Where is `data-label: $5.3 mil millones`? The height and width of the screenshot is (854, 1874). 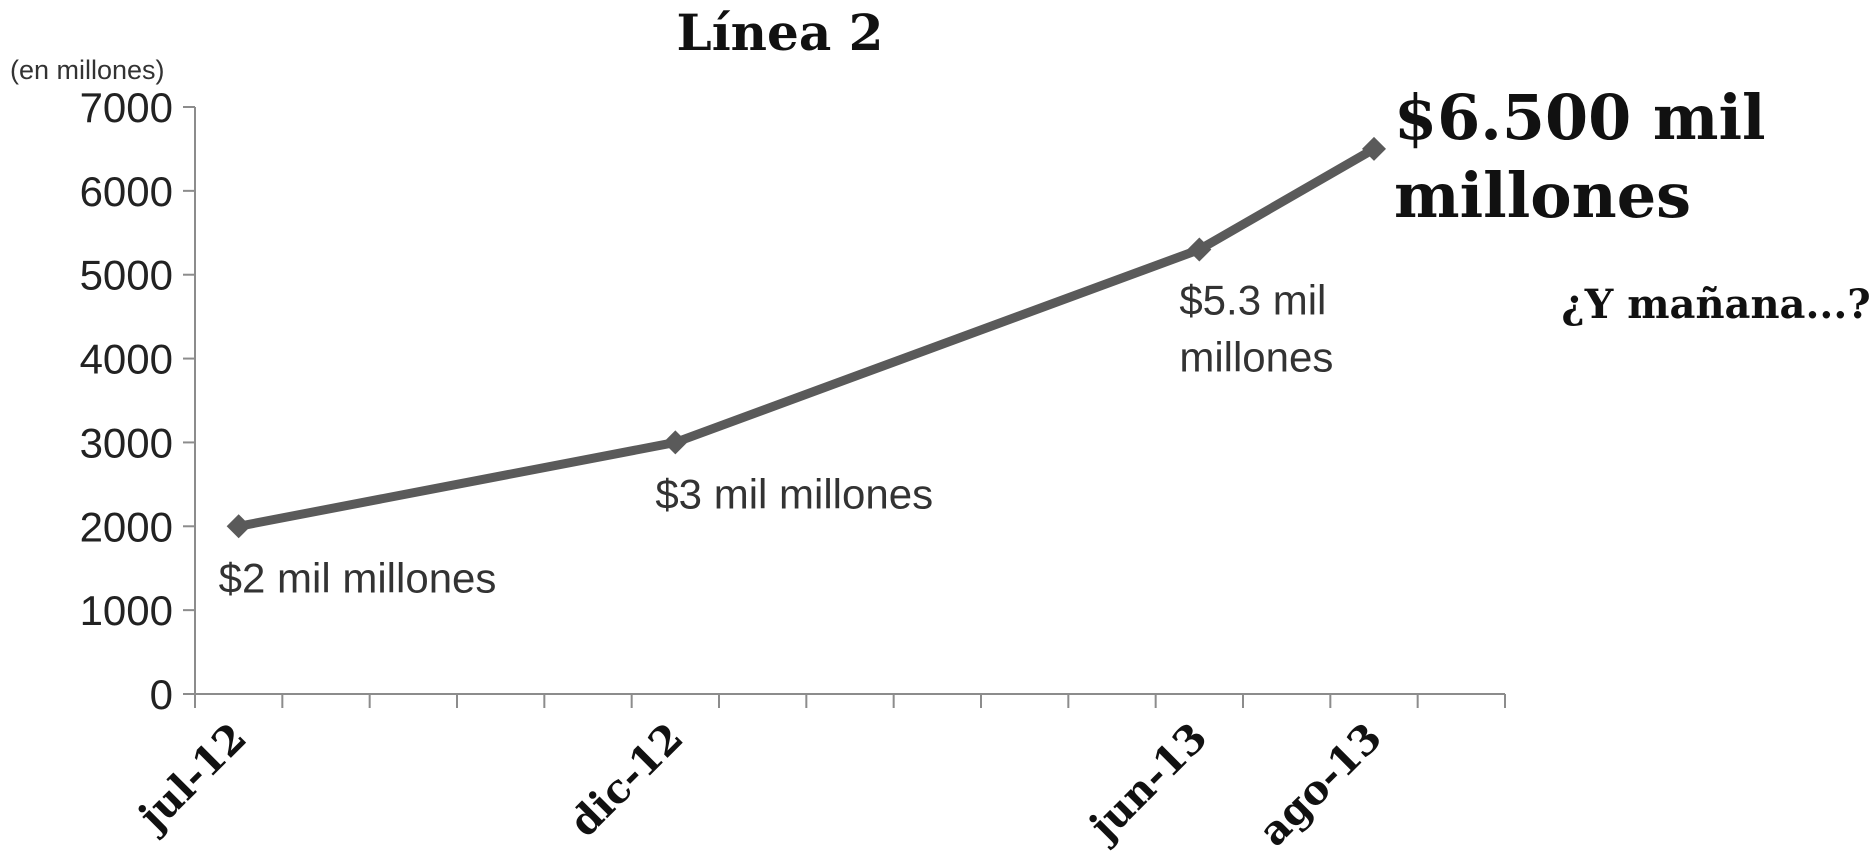 data-label: $5.3 mil millones is located at coordinates (1256, 329).